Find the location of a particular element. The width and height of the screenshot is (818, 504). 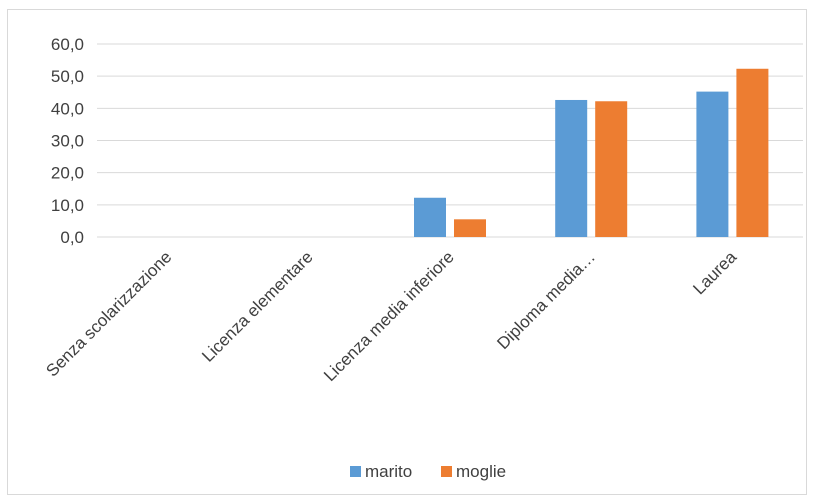

legend: marito moglie is located at coordinates (428, 471).